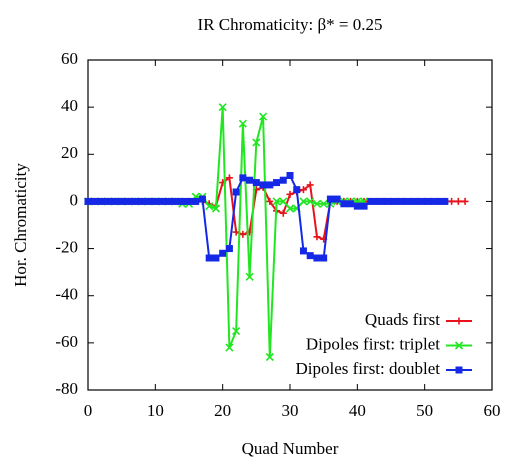  I want to click on y-tick-label: -80, so click(66, 388).